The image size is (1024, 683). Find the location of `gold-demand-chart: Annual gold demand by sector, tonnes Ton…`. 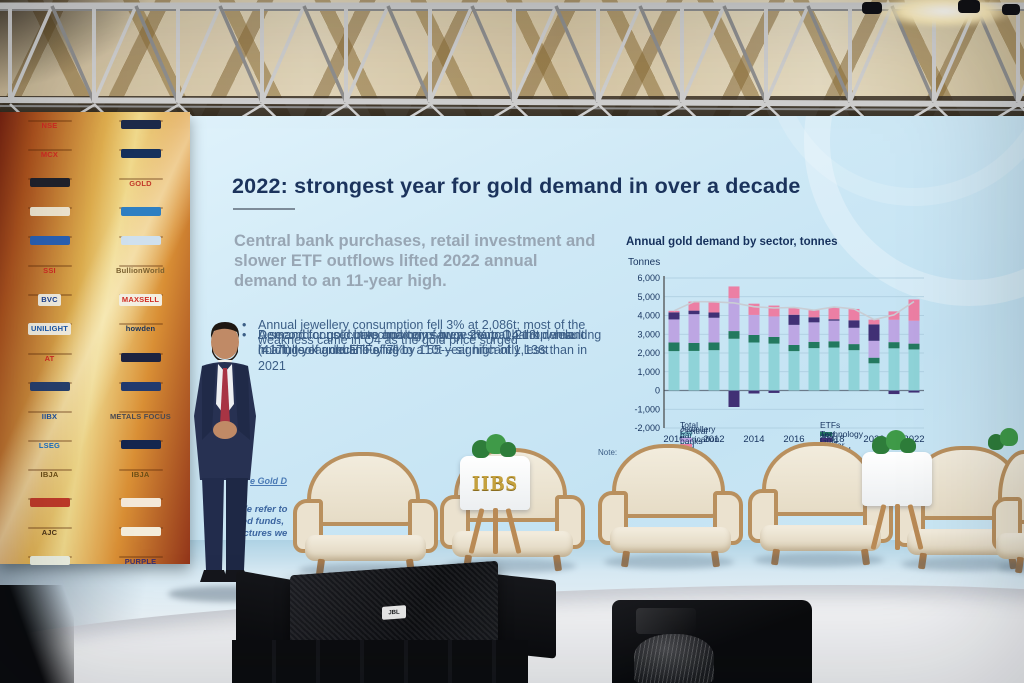

gold-demand-chart: Annual gold demand by sector, tonnes Ton… is located at coordinates (789, 361).